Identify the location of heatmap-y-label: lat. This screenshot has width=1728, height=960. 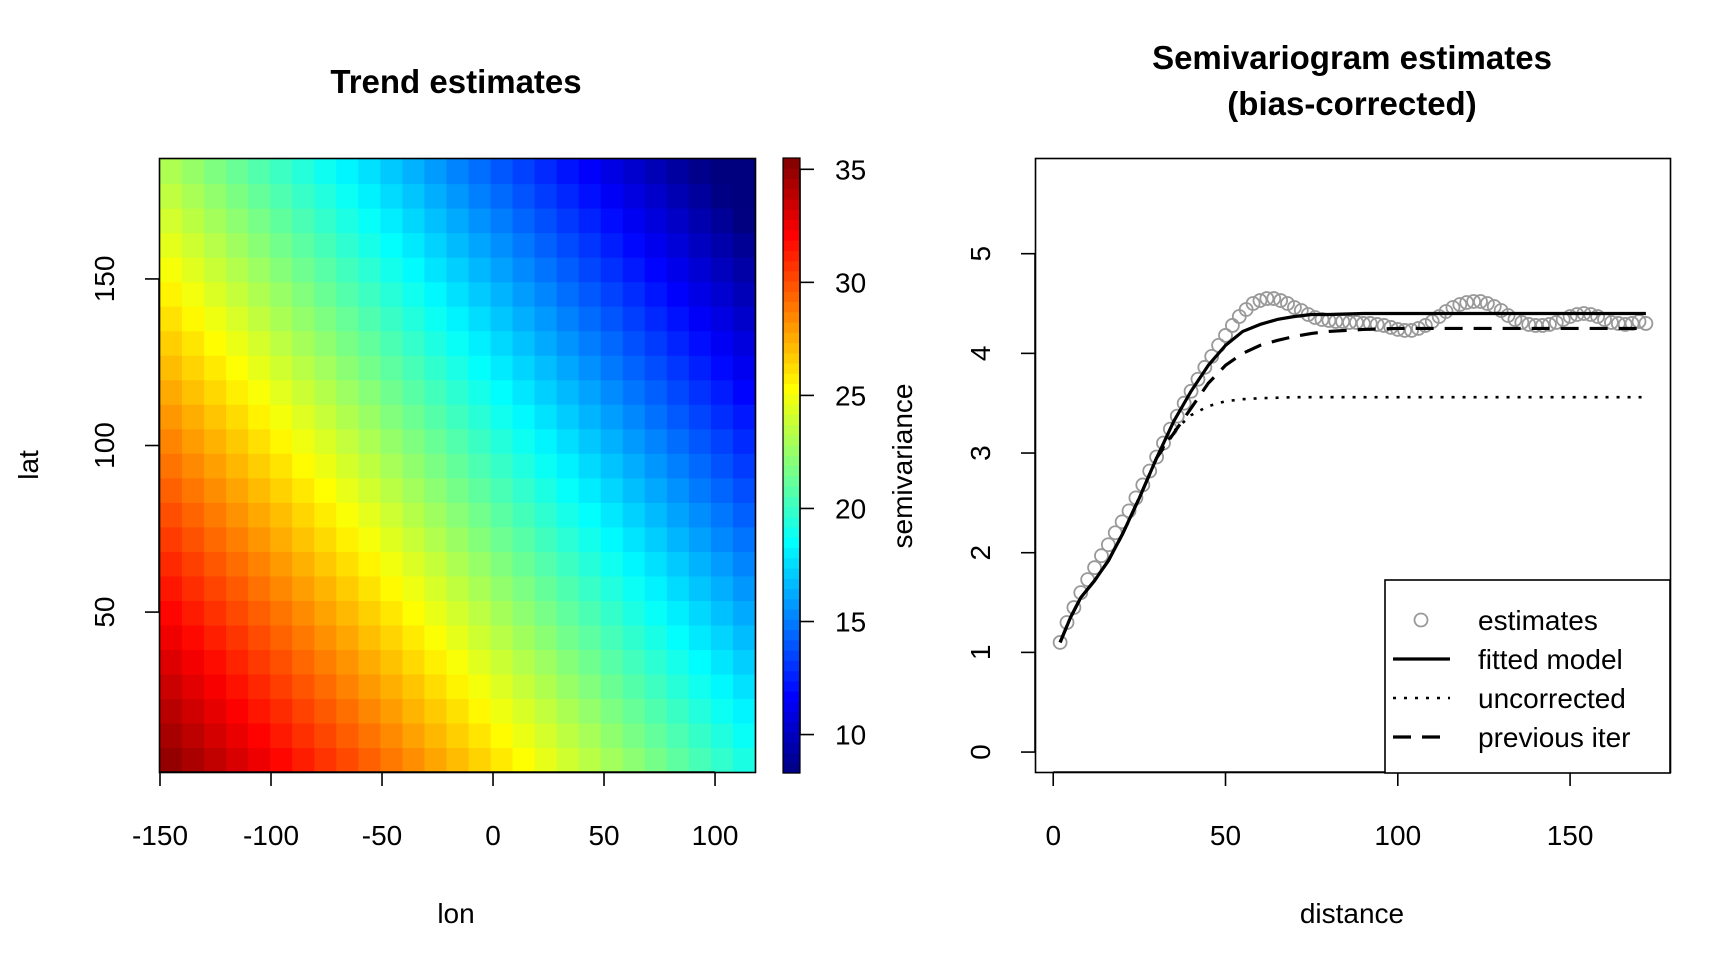
(28, 465).